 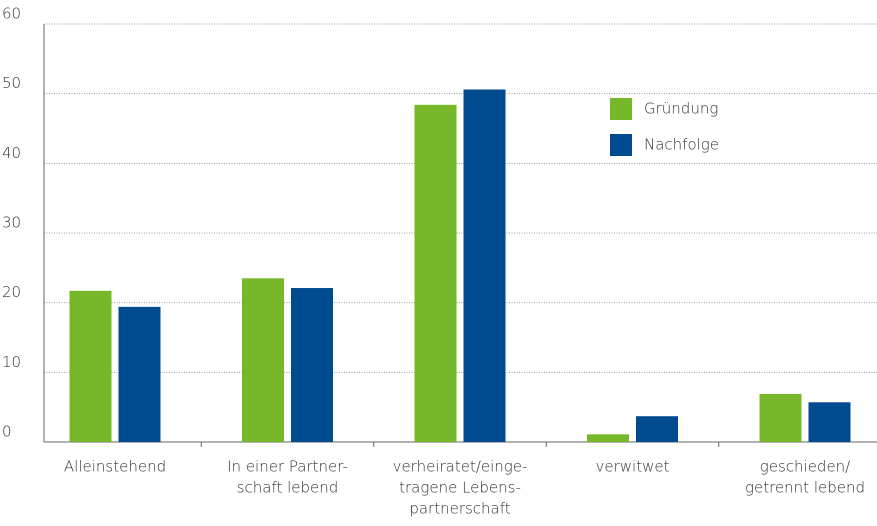 What do you see at coordinates (805, 467) in the screenshot?
I see `x-tick-label: geschieden/` at bounding box center [805, 467].